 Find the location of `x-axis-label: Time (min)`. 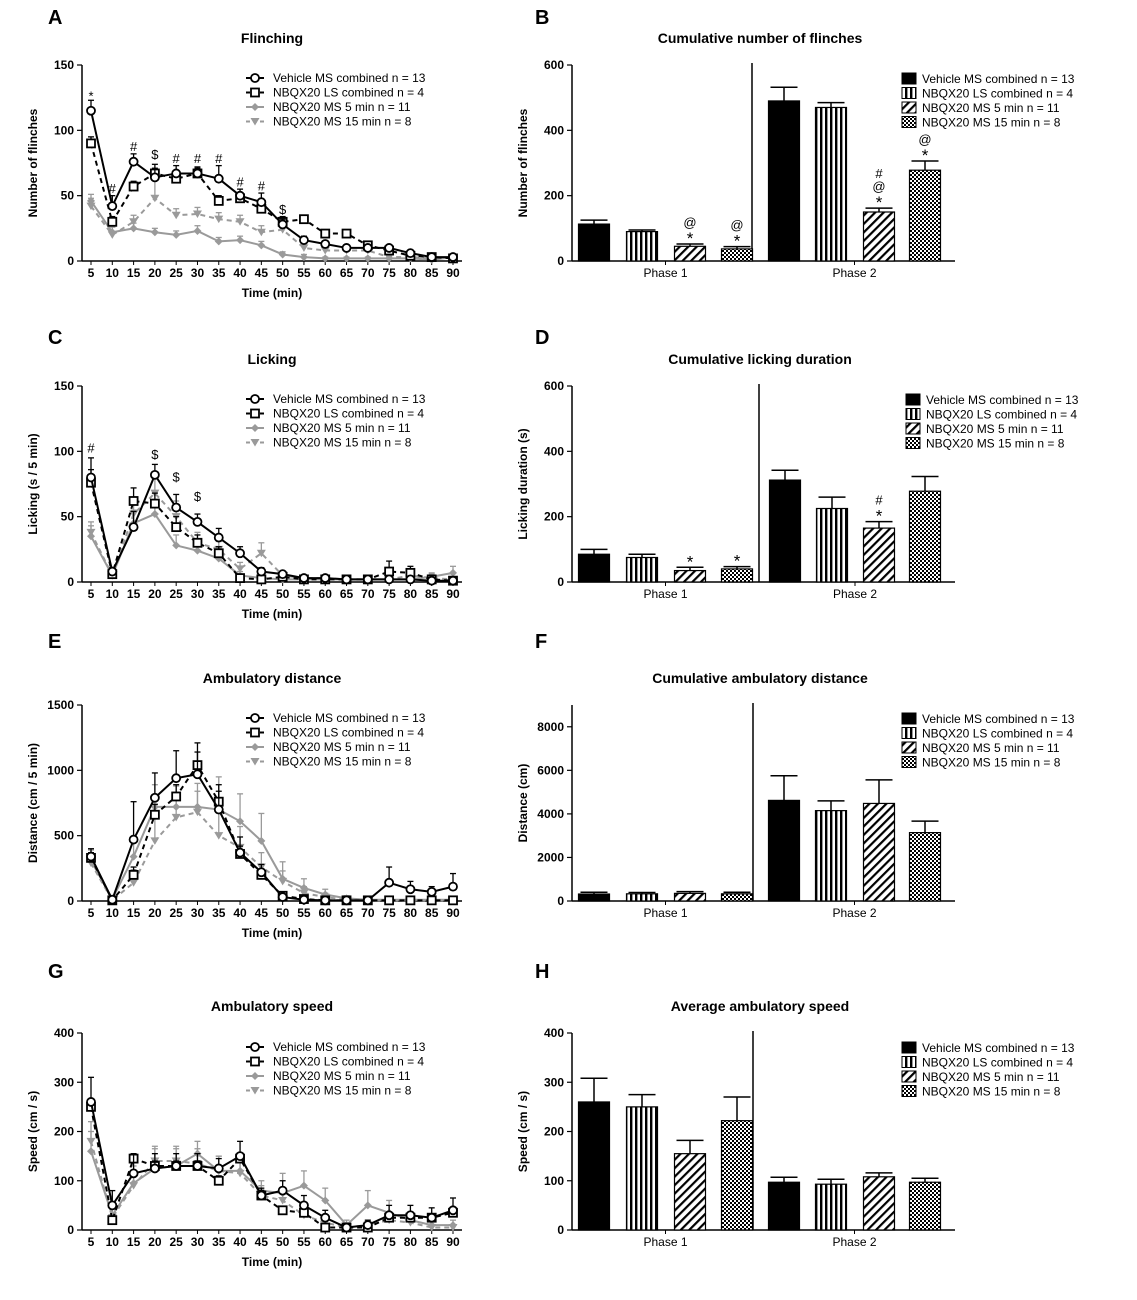

x-axis-label: Time (min) is located at coordinates (272, 293).